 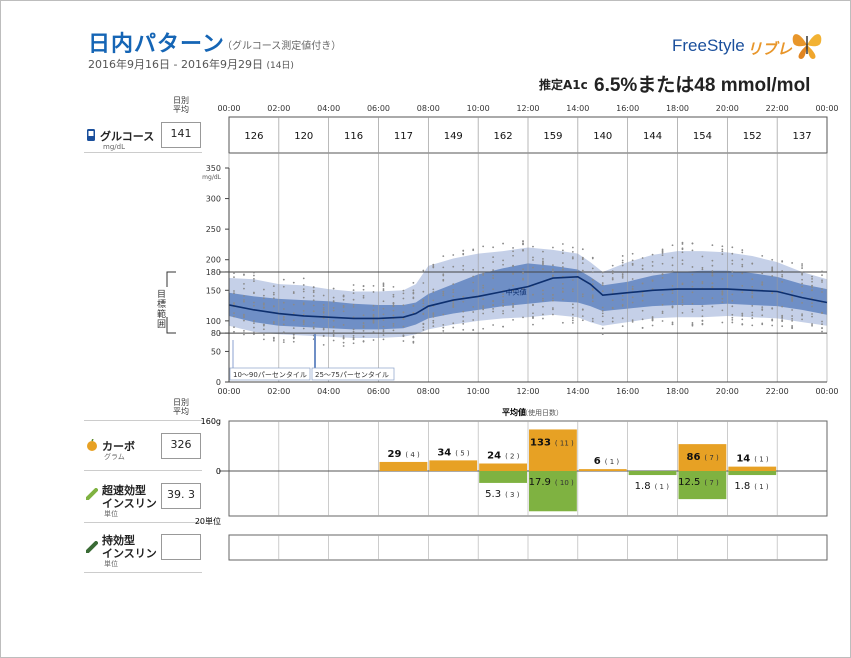 What do you see at coordinates (702, 485) in the screenshot?
I see `rapid-insulin-bar` at bounding box center [702, 485].